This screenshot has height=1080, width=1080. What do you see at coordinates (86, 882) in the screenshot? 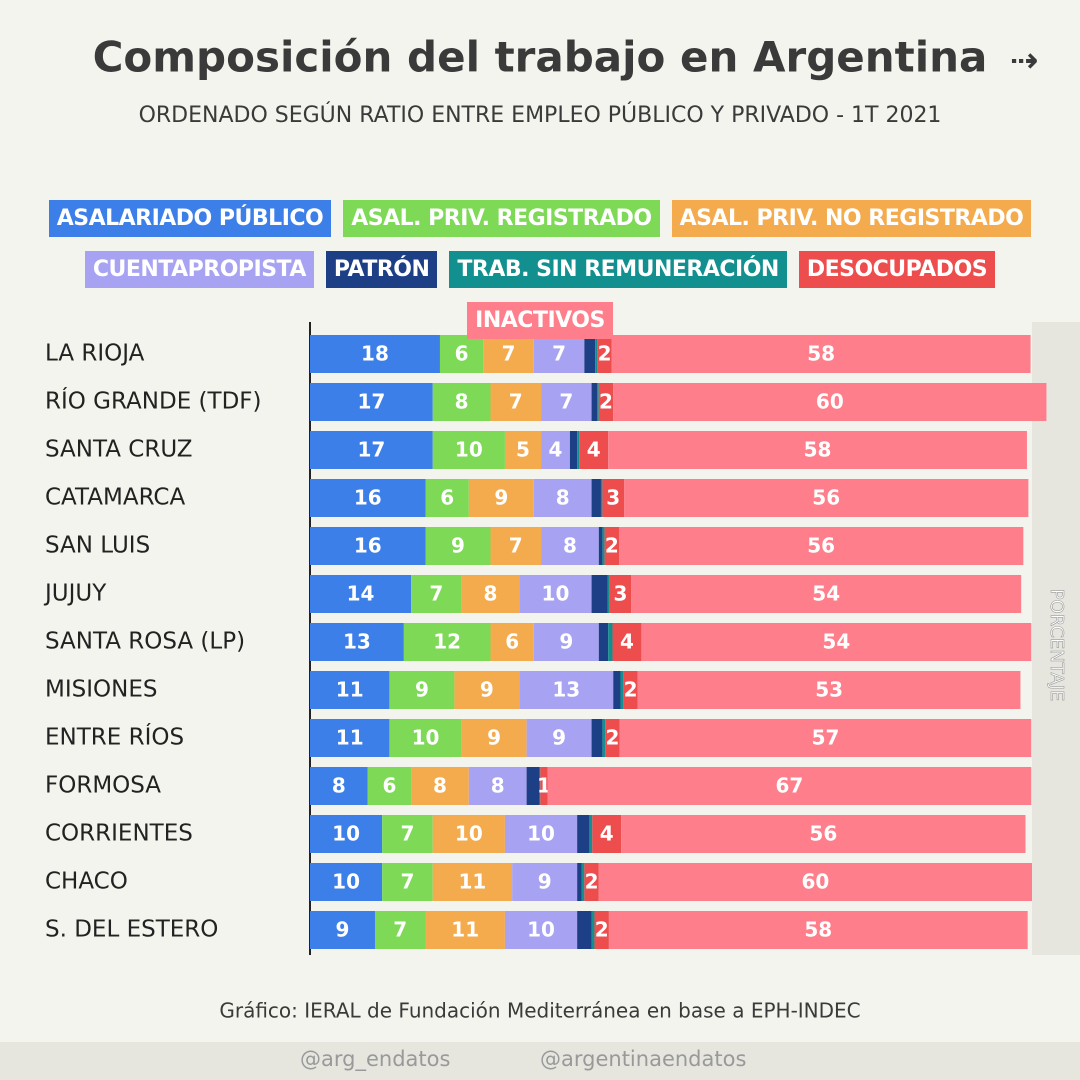
I see `y-tick-label: CHACO` at bounding box center [86, 882].